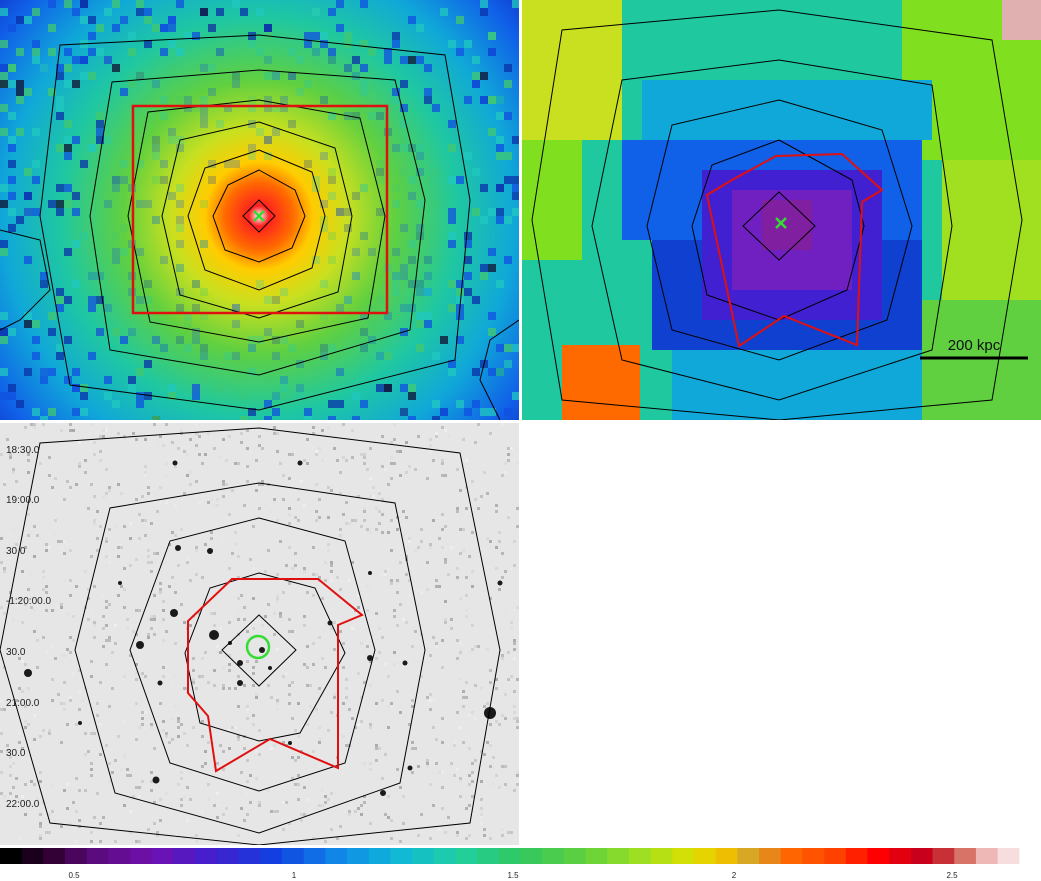 Image resolution: width=1041 pixels, height=881 pixels. I want to click on center-cross-marker, so click(781, 223).